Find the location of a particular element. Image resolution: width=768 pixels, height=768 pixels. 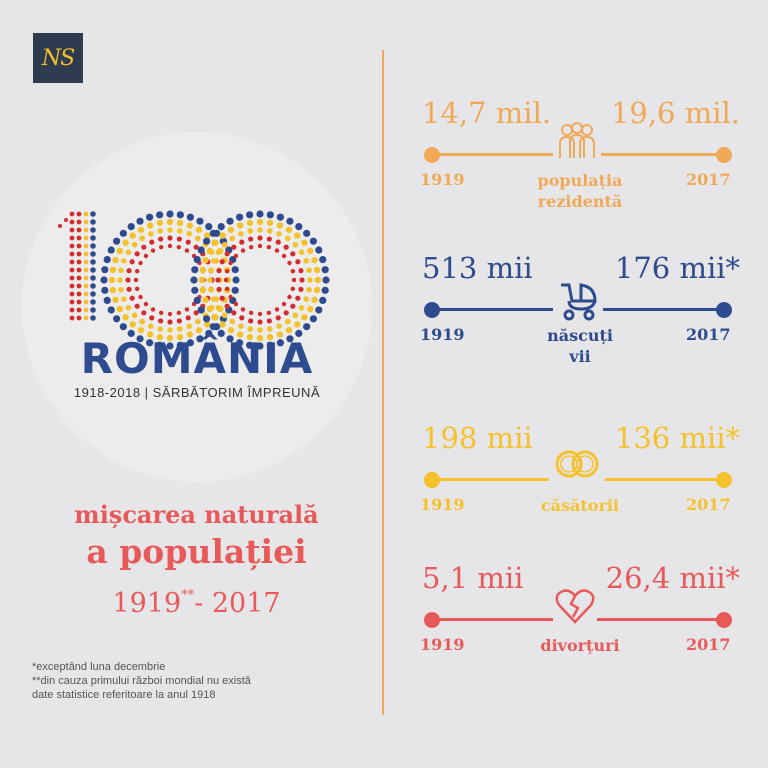

broken-heart-icon is located at coordinates (575, 608).